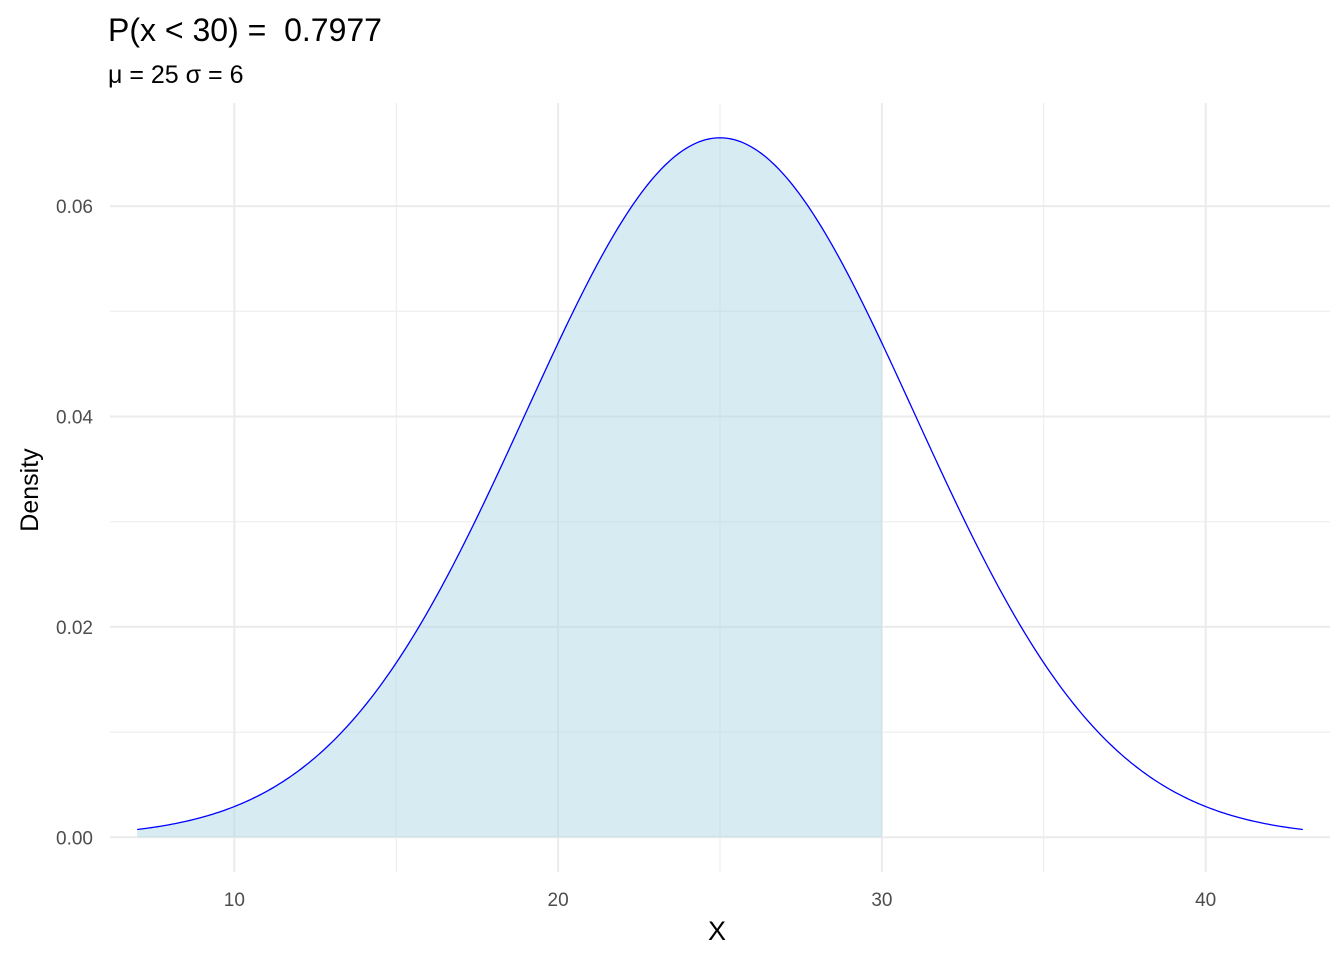 This screenshot has height=960, width=1344. I want to click on chart-subtitle: μ = 25 σ = 6, so click(176, 75).